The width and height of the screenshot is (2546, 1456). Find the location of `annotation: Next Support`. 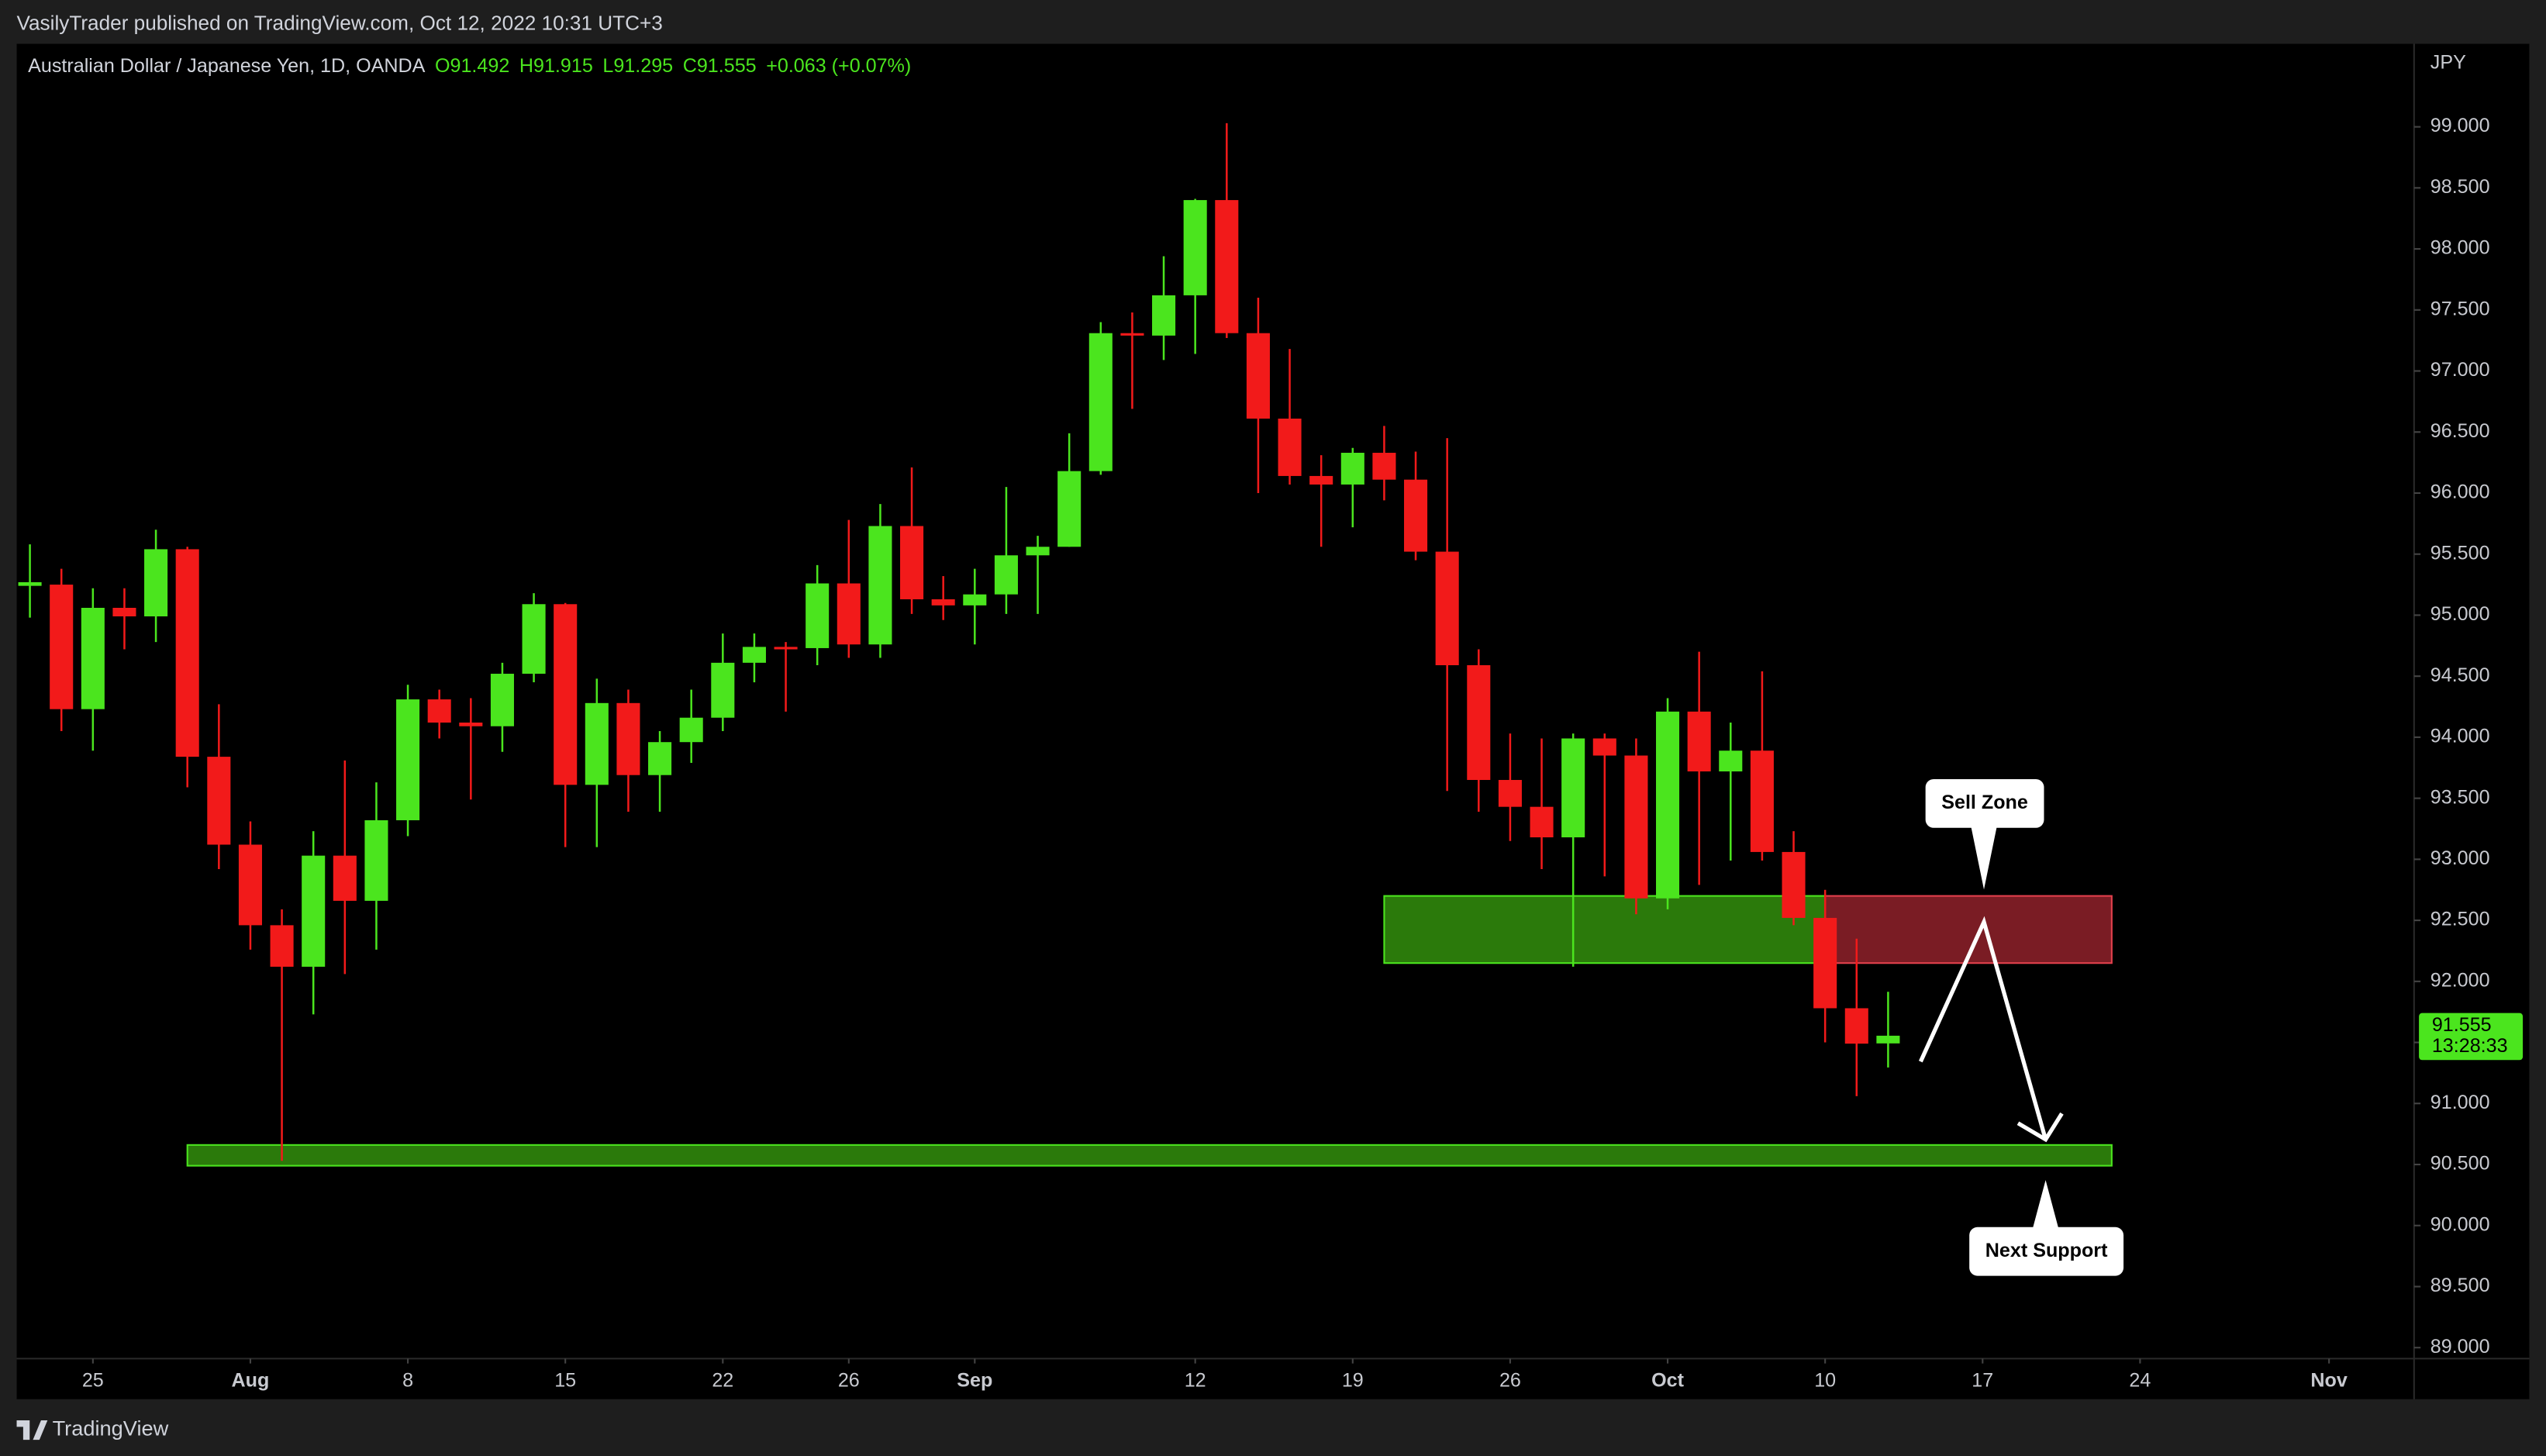

annotation: Next Support is located at coordinates (2046, 1251).